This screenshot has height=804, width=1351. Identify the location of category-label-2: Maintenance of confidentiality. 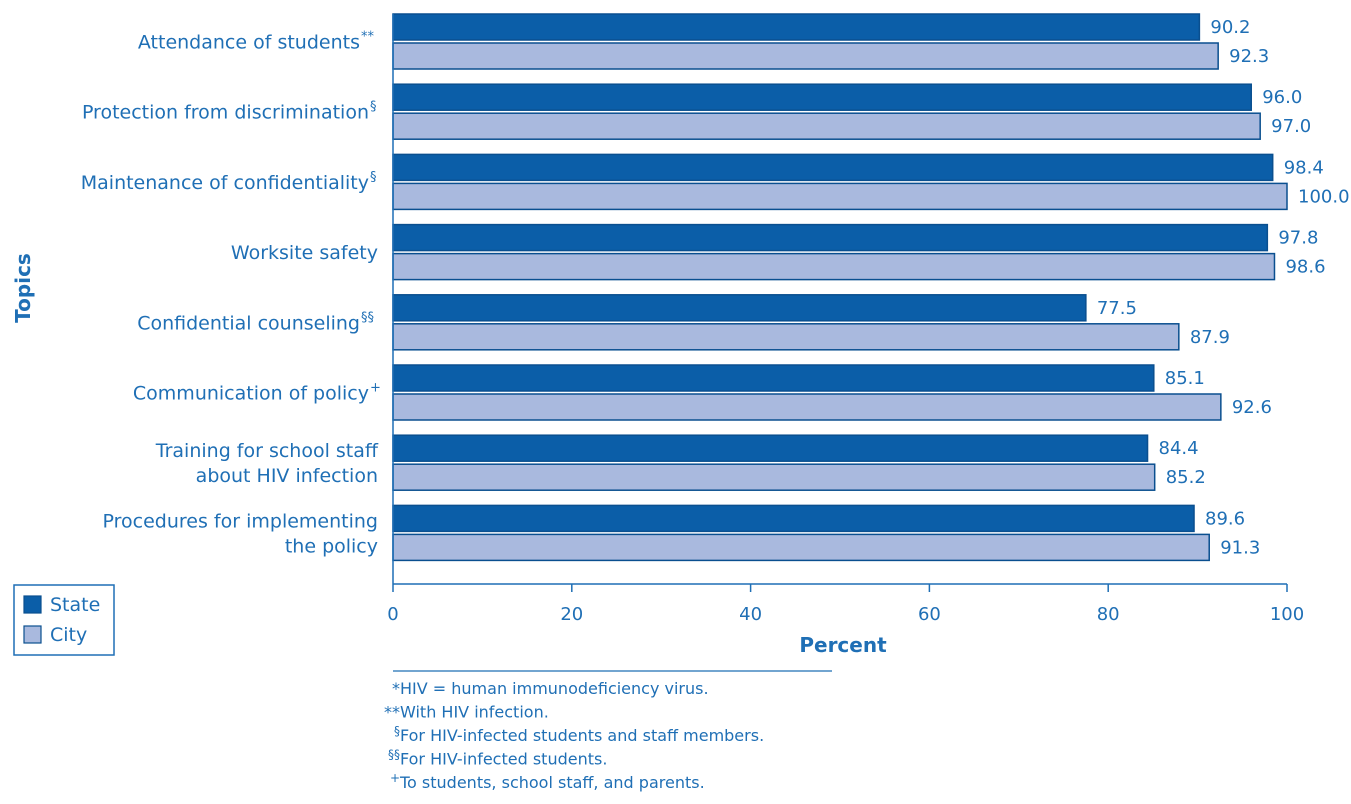
(225, 183).